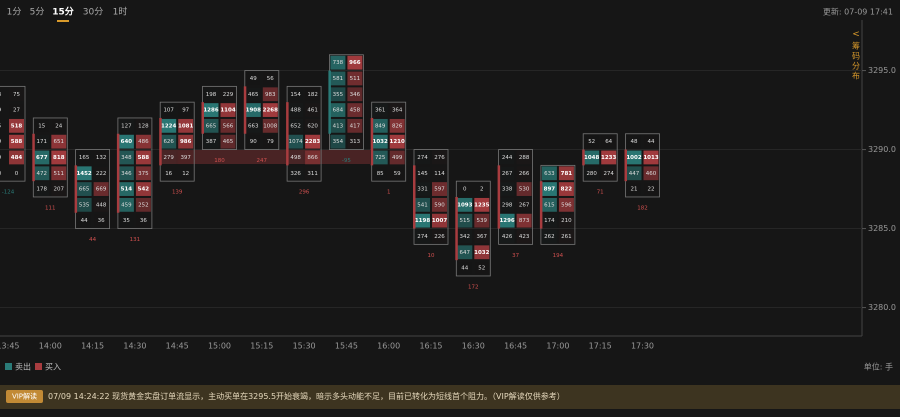 The height and width of the screenshot is (417, 900). Describe the element at coordinates (185, 174) in the screenshot. I see `buy-value: 12` at that location.